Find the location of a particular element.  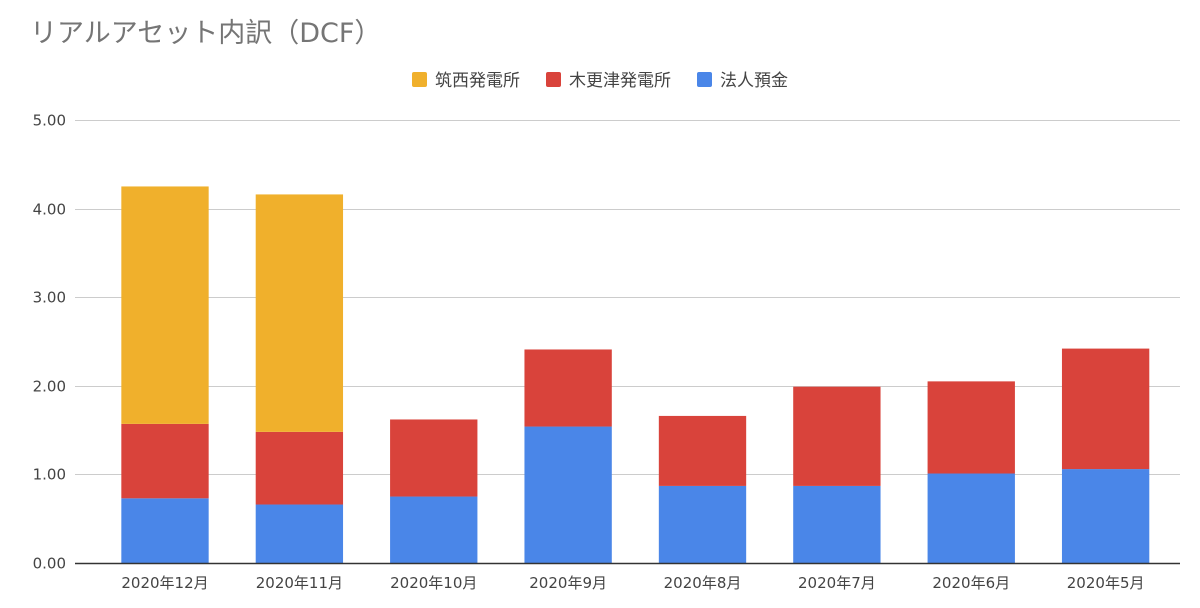

chart-title: リアルアセット内訳（DCF） is located at coordinates (205, 33).